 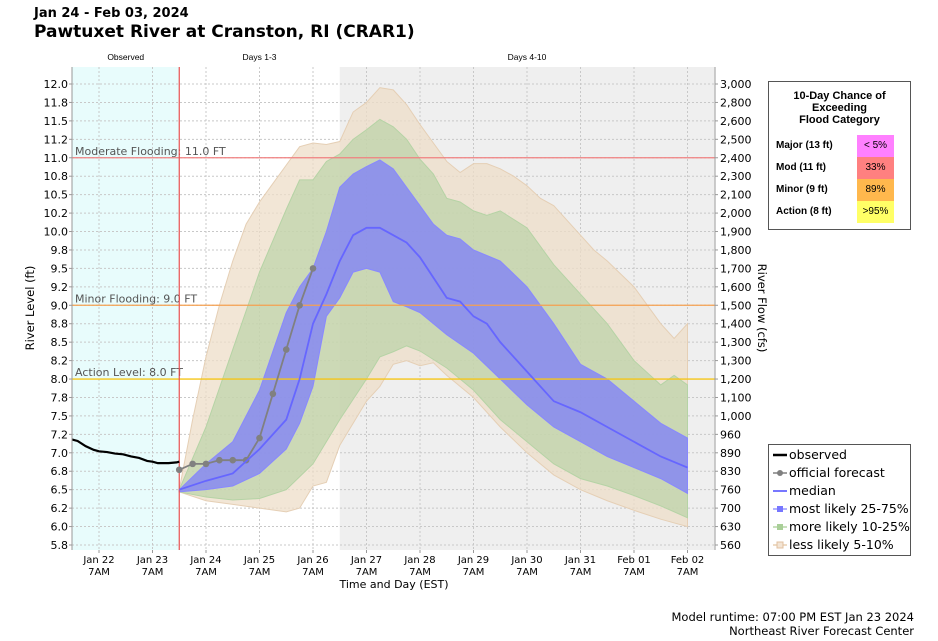 I want to click on x-axis-label: Time and Day (EST), so click(x=393, y=584).